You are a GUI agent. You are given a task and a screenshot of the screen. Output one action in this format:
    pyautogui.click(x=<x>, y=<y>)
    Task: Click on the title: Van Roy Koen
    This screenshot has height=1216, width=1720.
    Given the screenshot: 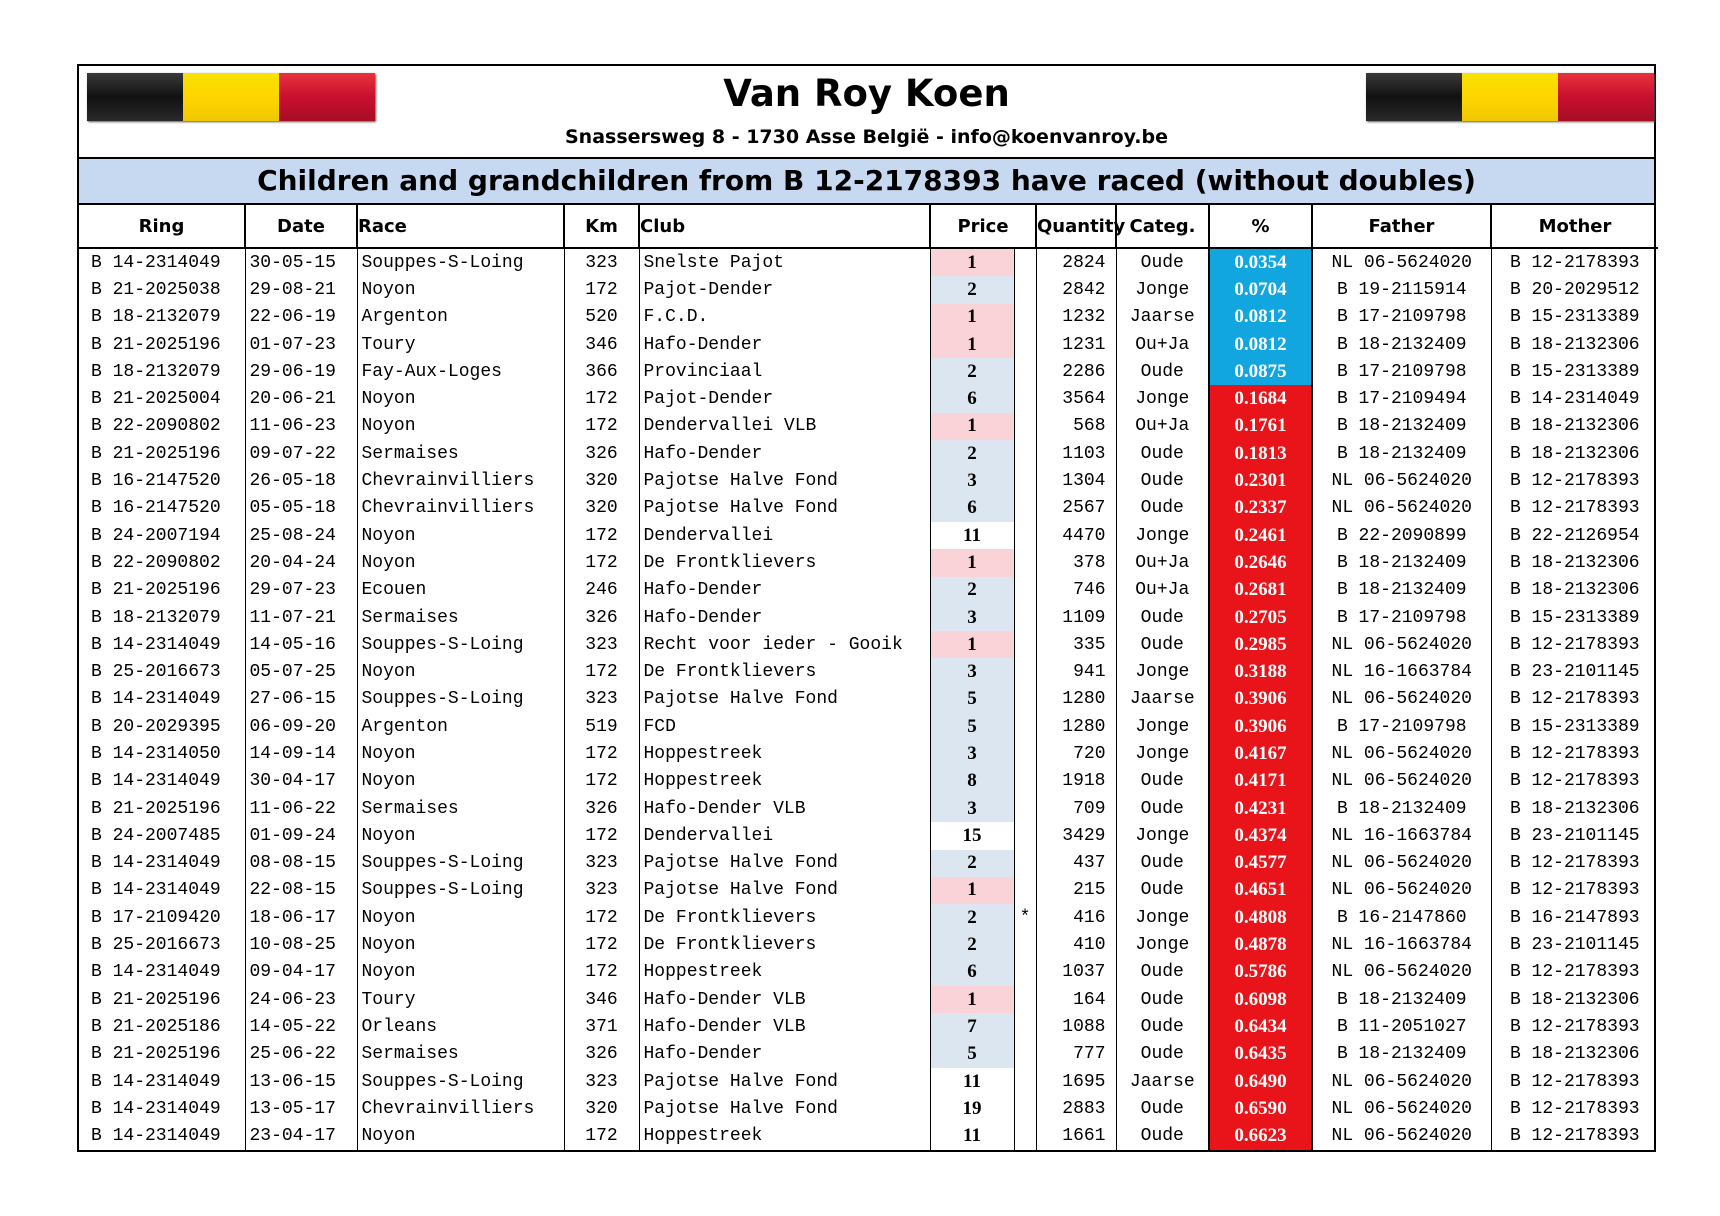 What is the action you would take?
    pyautogui.click(x=866, y=93)
    